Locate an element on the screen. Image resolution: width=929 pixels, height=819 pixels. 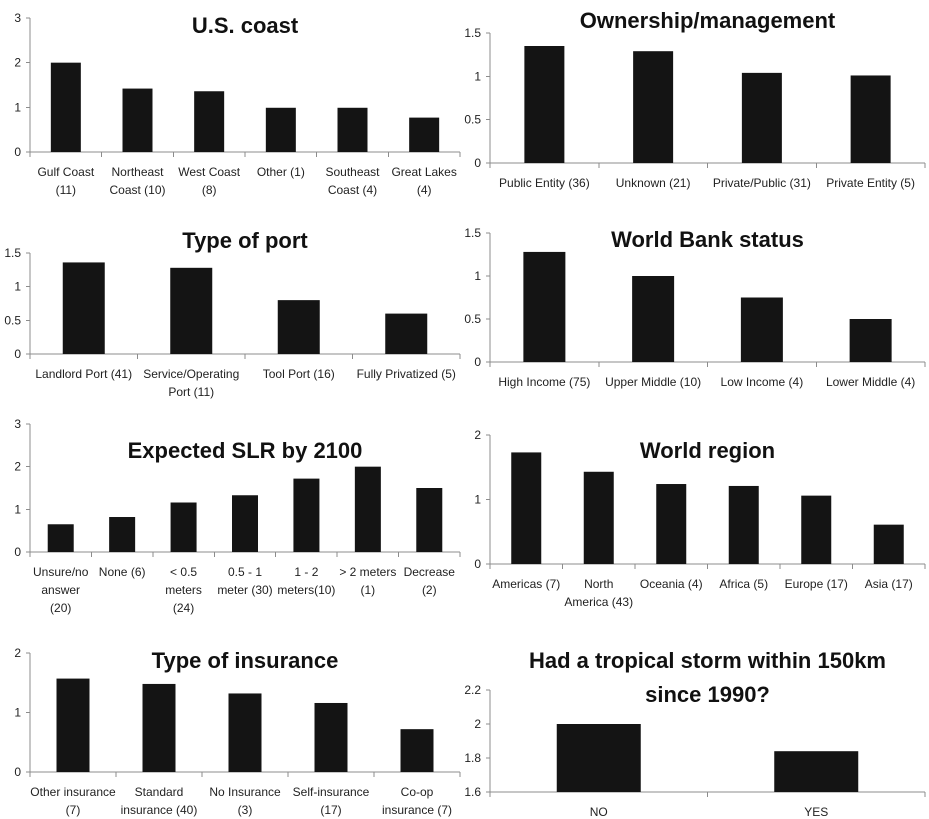
x-category-label: Private Entity (5) is located at coordinates (870, 183).